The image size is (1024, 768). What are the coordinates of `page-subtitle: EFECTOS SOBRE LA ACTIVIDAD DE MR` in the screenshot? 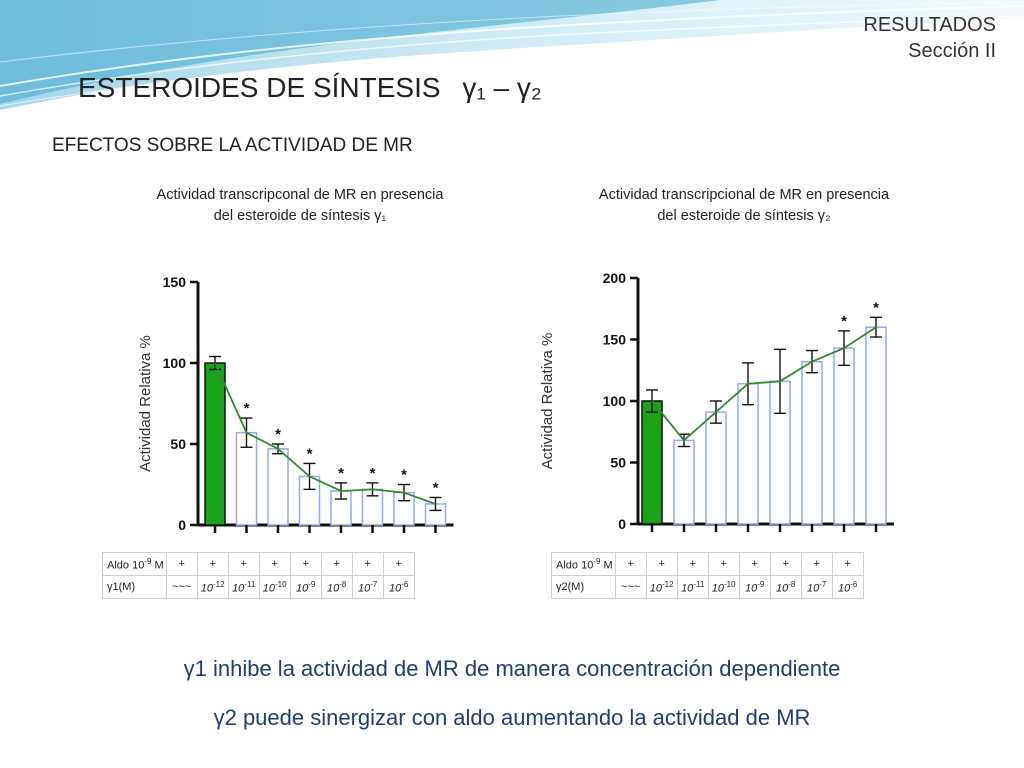 It's located at (232, 145).